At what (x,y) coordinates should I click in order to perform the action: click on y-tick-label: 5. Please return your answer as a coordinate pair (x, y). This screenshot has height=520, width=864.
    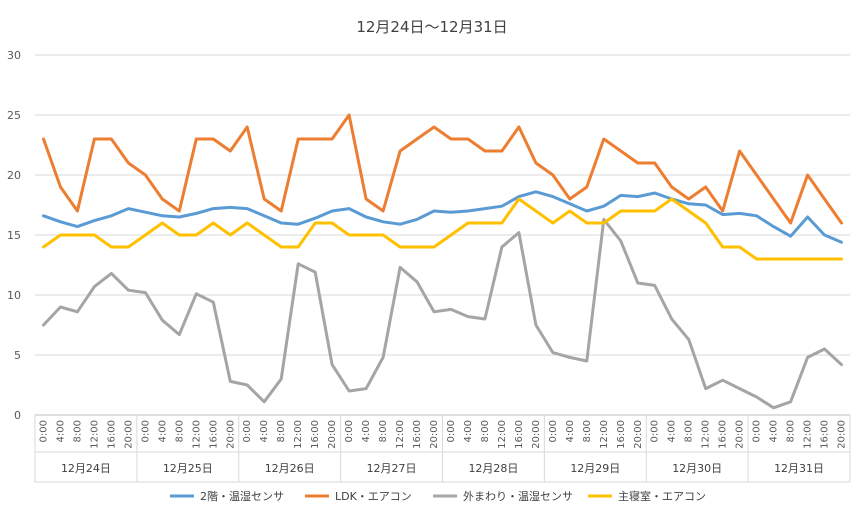
    Looking at the image, I should click on (17, 355).